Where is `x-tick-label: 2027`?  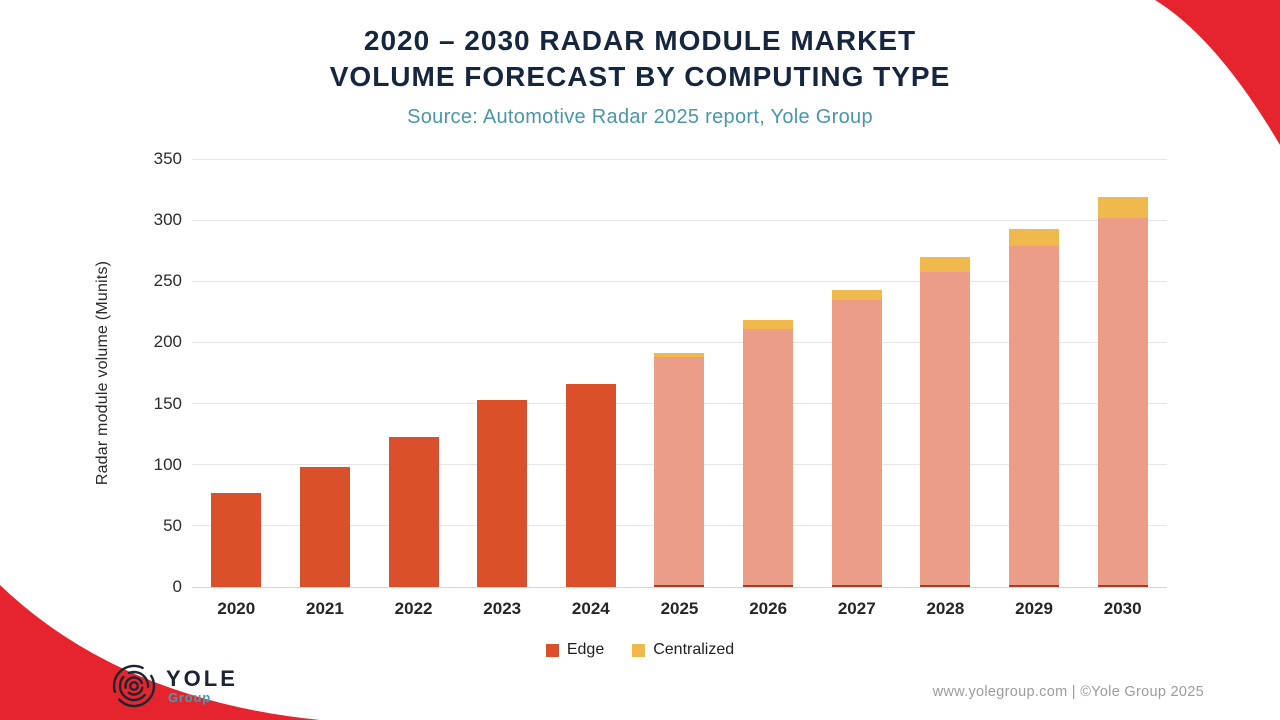
x-tick-label: 2027 is located at coordinates (856, 608).